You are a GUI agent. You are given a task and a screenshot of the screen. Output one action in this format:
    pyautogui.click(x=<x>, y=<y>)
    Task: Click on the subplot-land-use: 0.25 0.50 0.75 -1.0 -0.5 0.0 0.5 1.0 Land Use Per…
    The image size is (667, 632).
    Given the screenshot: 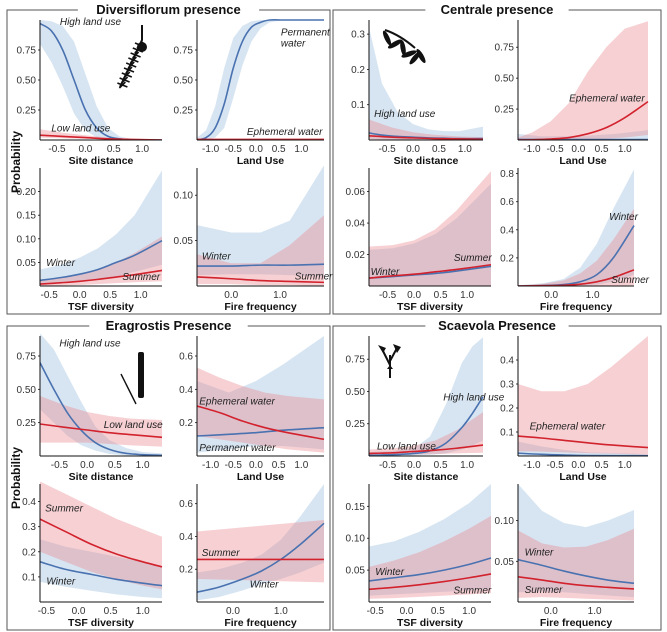 What is the action you would take?
    pyautogui.click(x=252, y=93)
    